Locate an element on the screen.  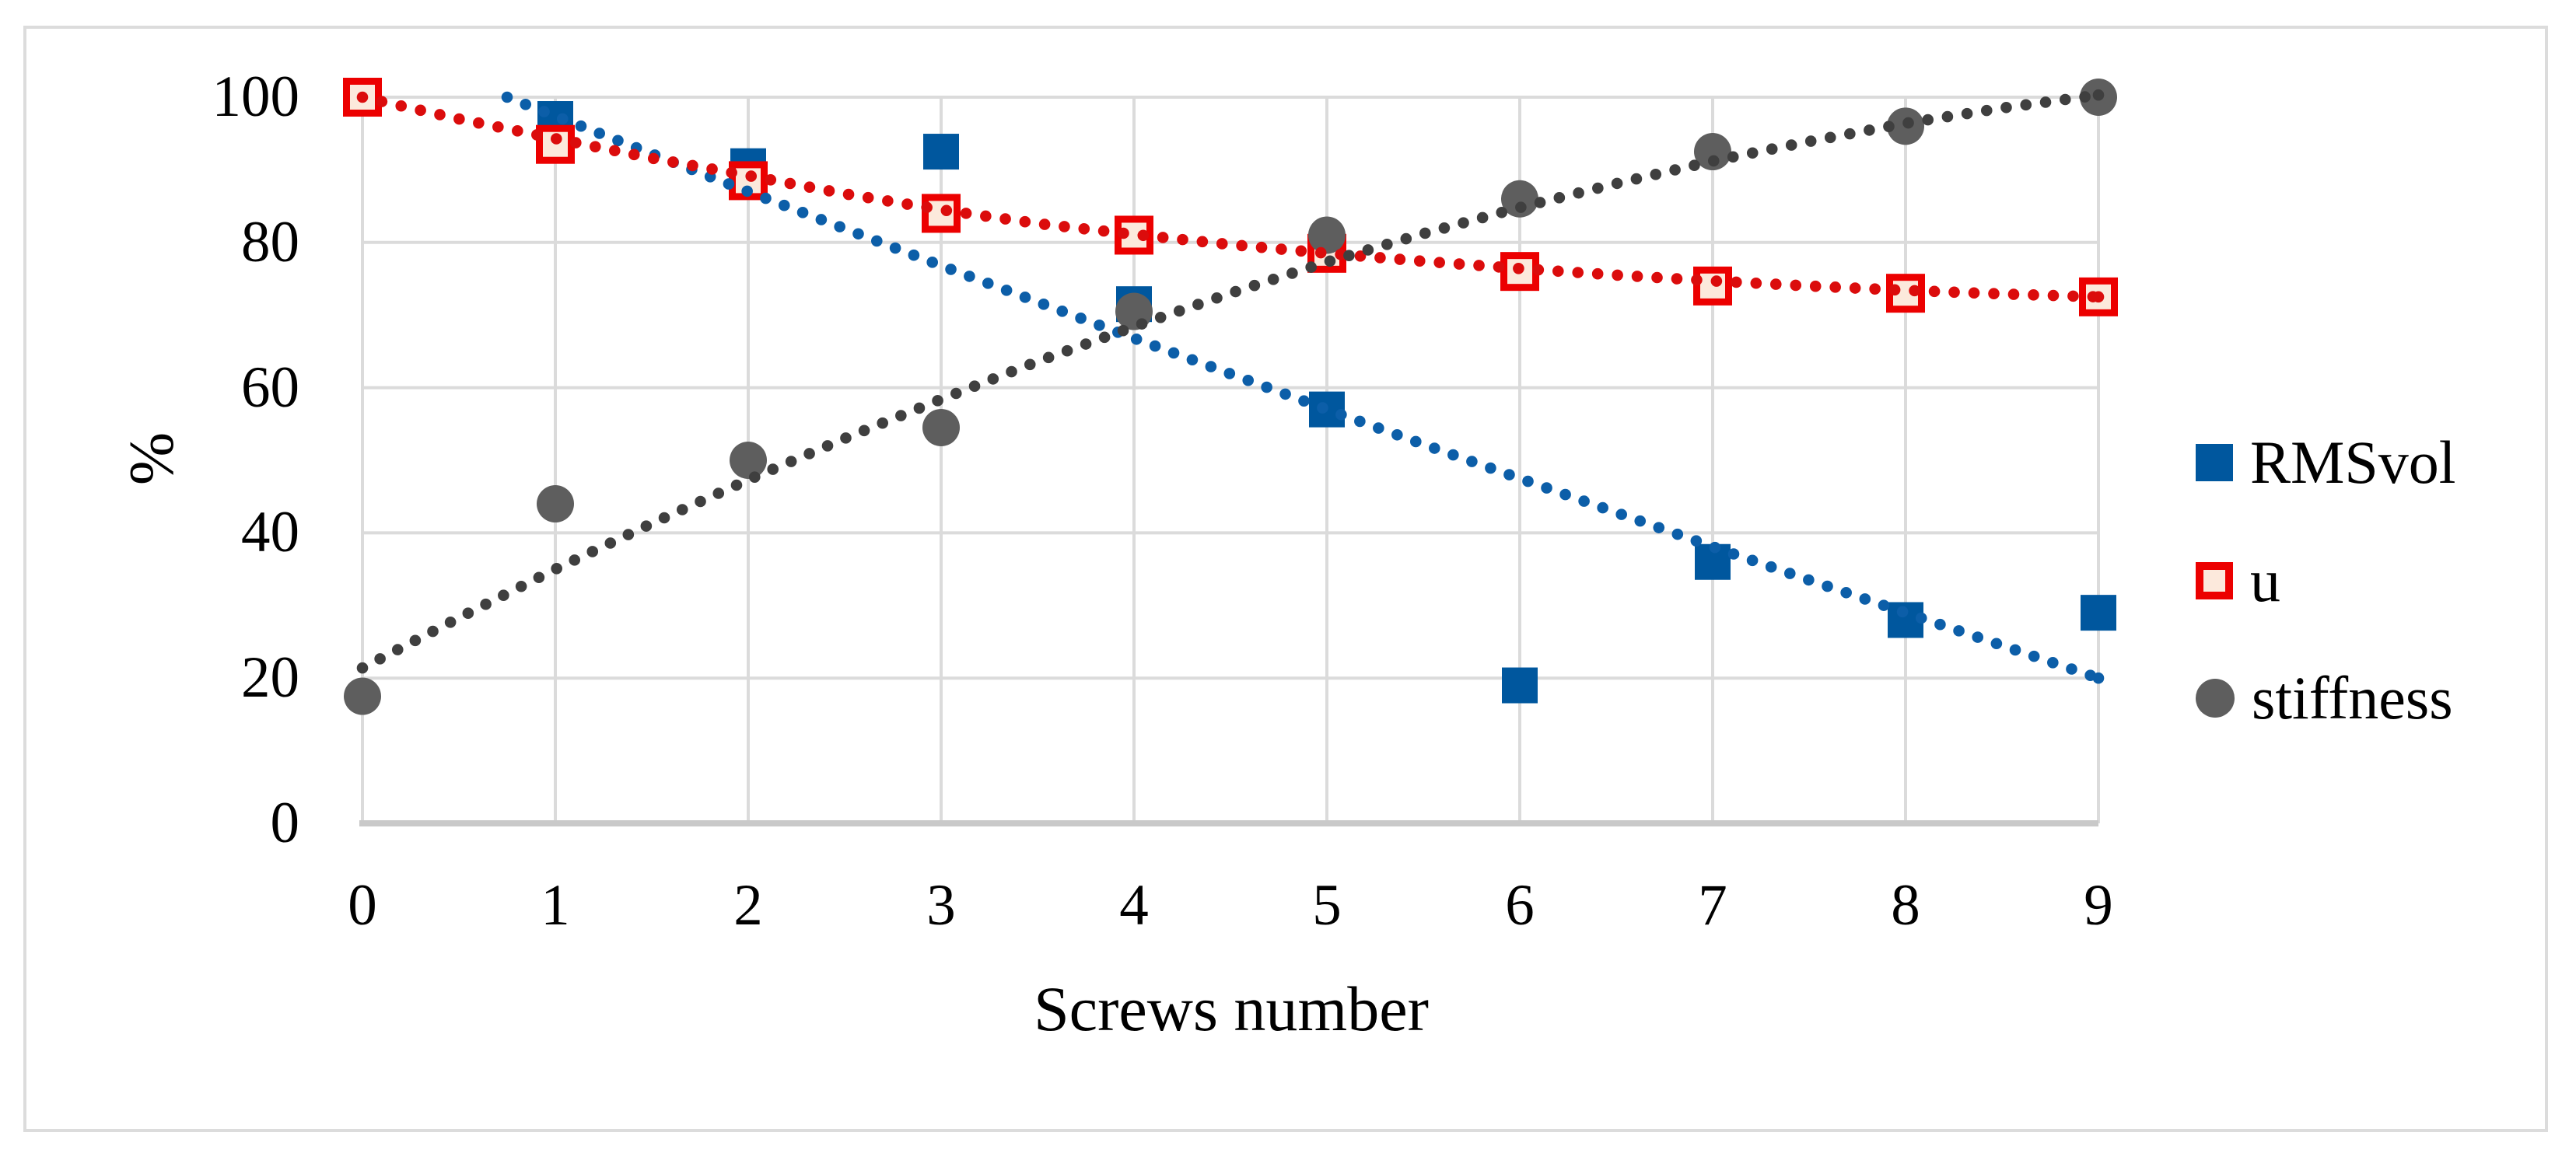
y-tick-label: 60 is located at coordinates (270, 387).